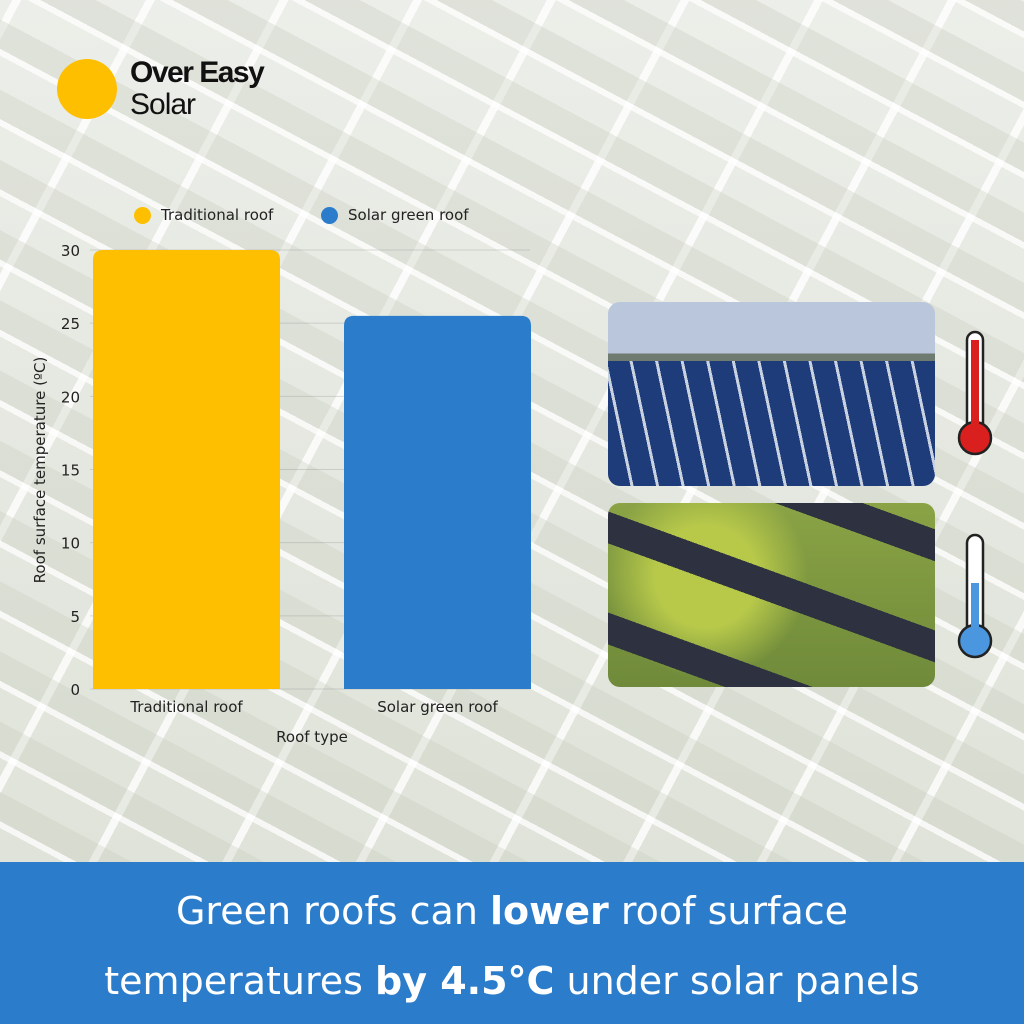 This screenshot has width=1024, height=1024. What do you see at coordinates (70, 544) in the screenshot?
I see `y-tick-label: 10` at bounding box center [70, 544].